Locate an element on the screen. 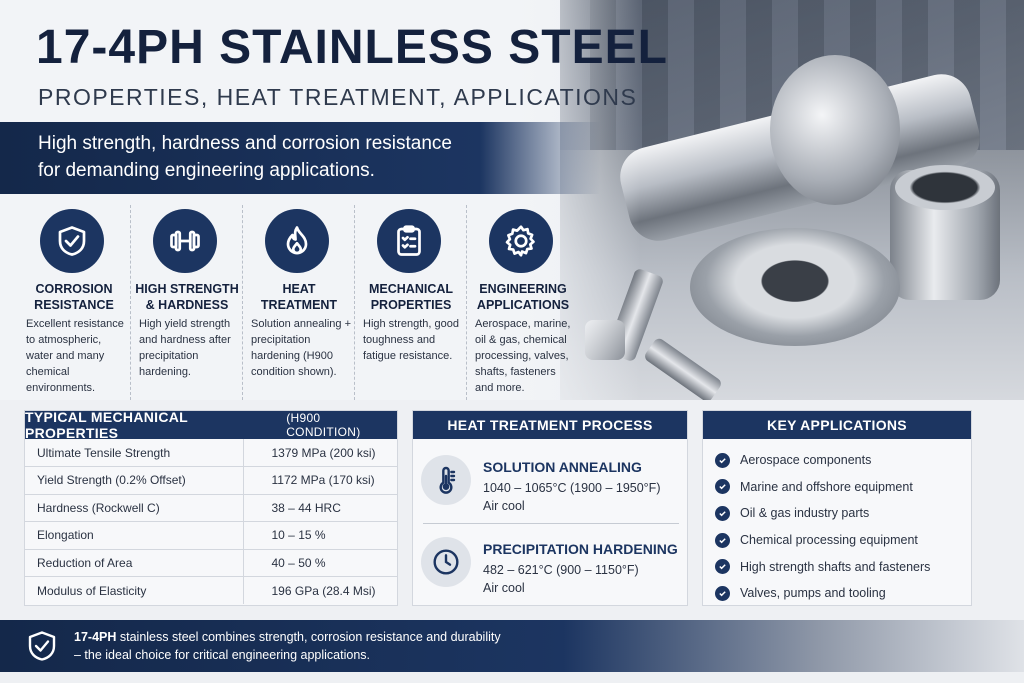  panel-heading: KEY APPLICATIONS is located at coordinates (837, 425).